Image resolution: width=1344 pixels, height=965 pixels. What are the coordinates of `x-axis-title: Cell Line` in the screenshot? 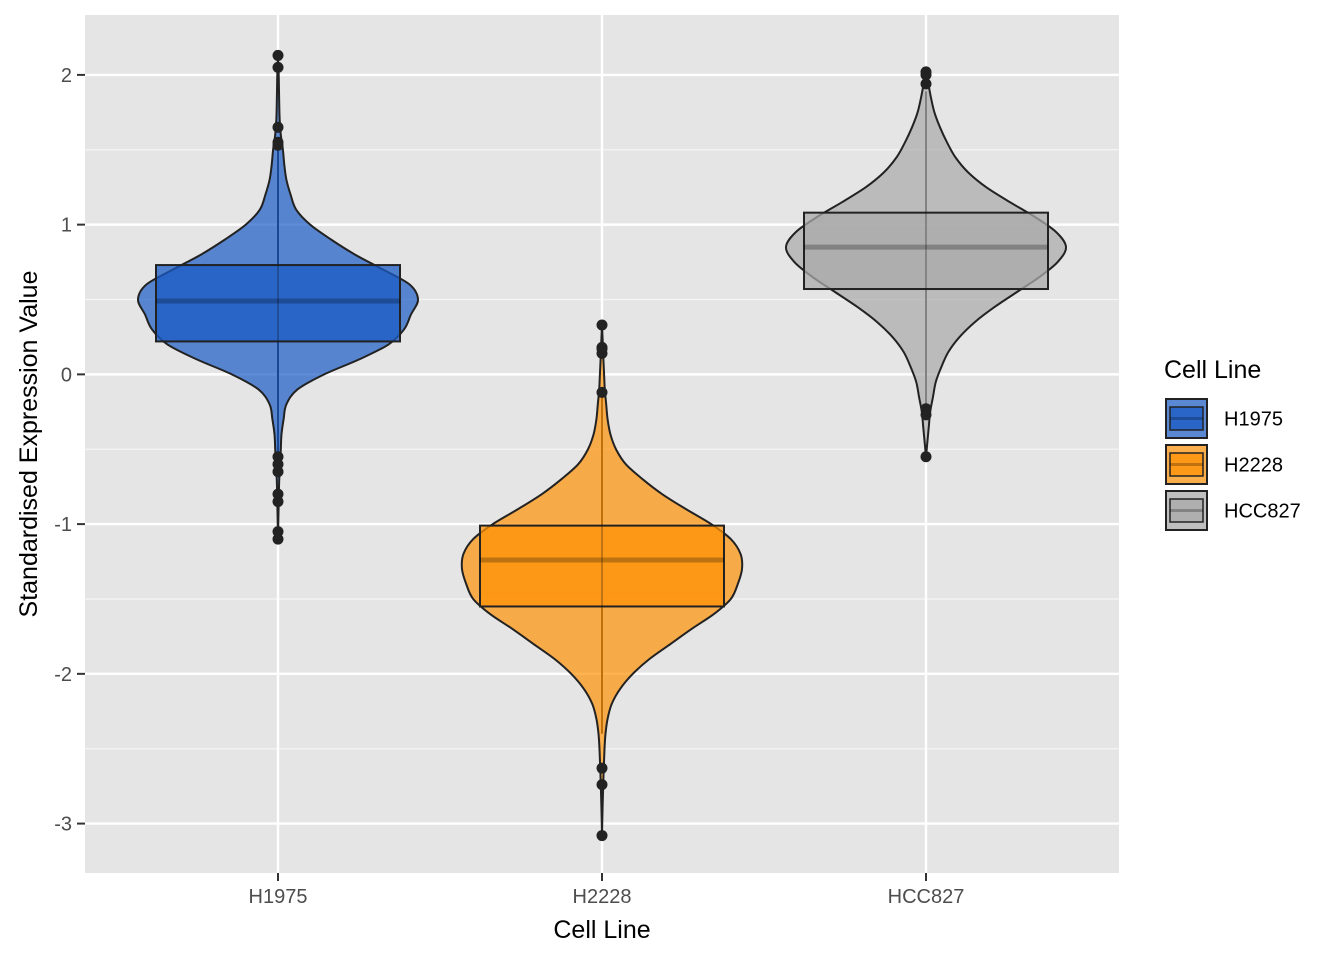 It's located at (601, 930).